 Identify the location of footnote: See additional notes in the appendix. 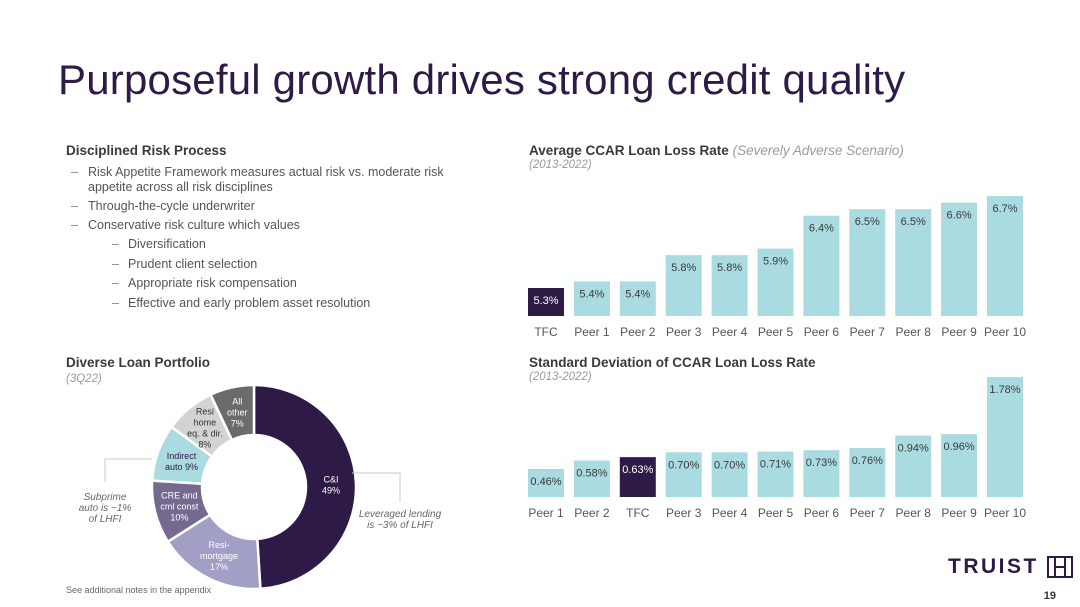
(139, 590).